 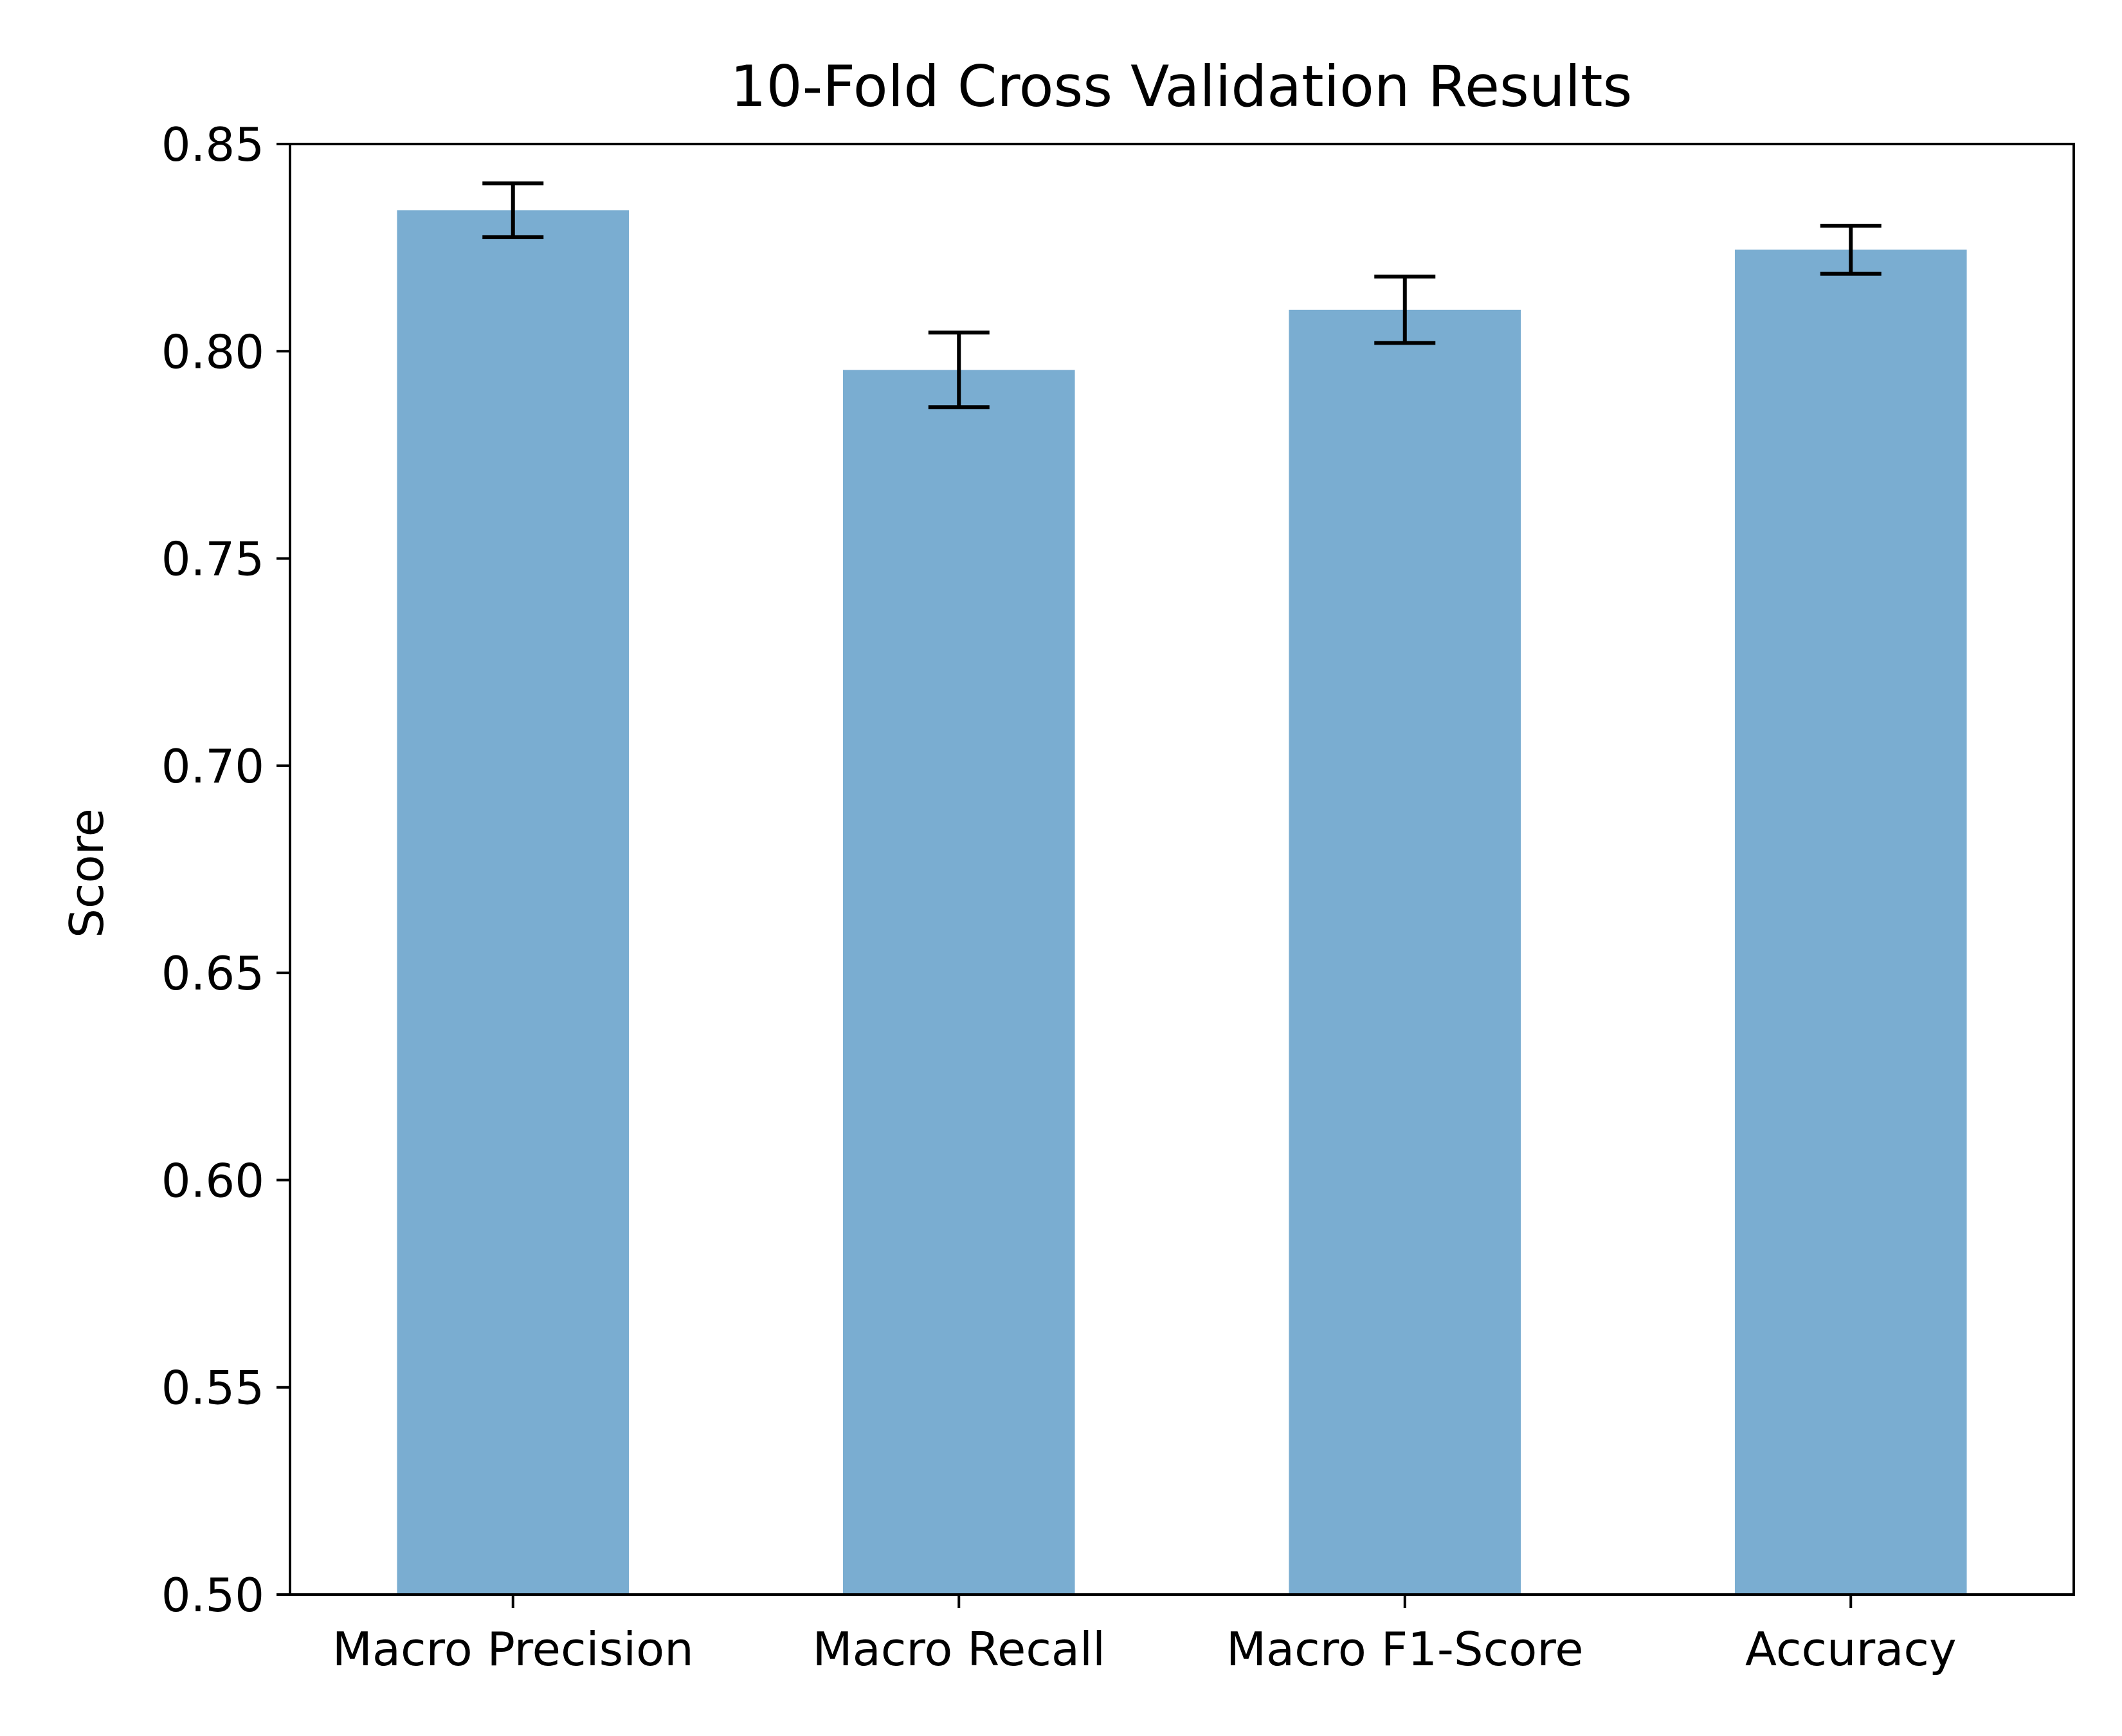 What do you see at coordinates (513, 1649) in the screenshot?
I see `x-tick-label: Macro Precision` at bounding box center [513, 1649].